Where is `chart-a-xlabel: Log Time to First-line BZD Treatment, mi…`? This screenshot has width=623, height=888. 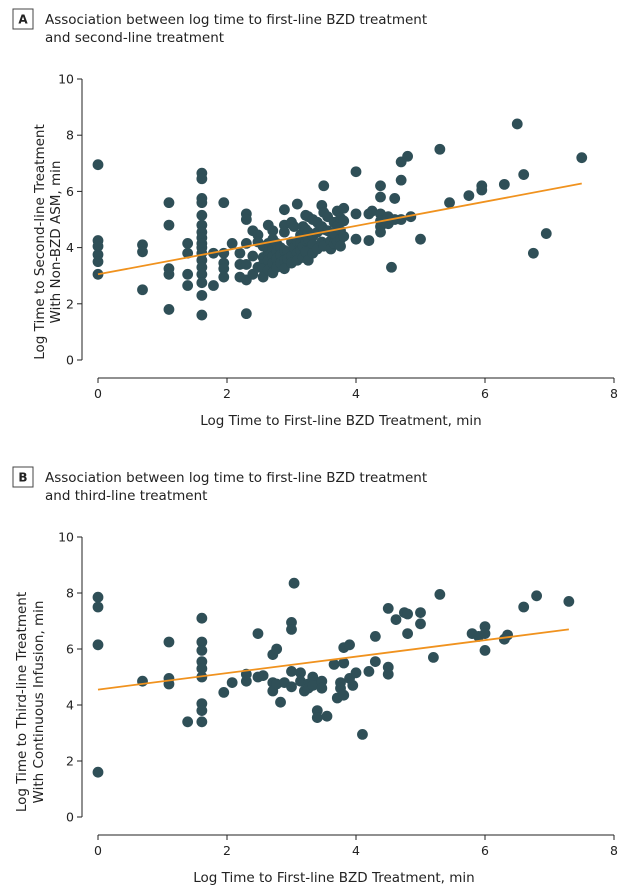 chart-a-xlabel: Log Time to First-line BZD Treatment, mi… is located at coordinates (340, 421).